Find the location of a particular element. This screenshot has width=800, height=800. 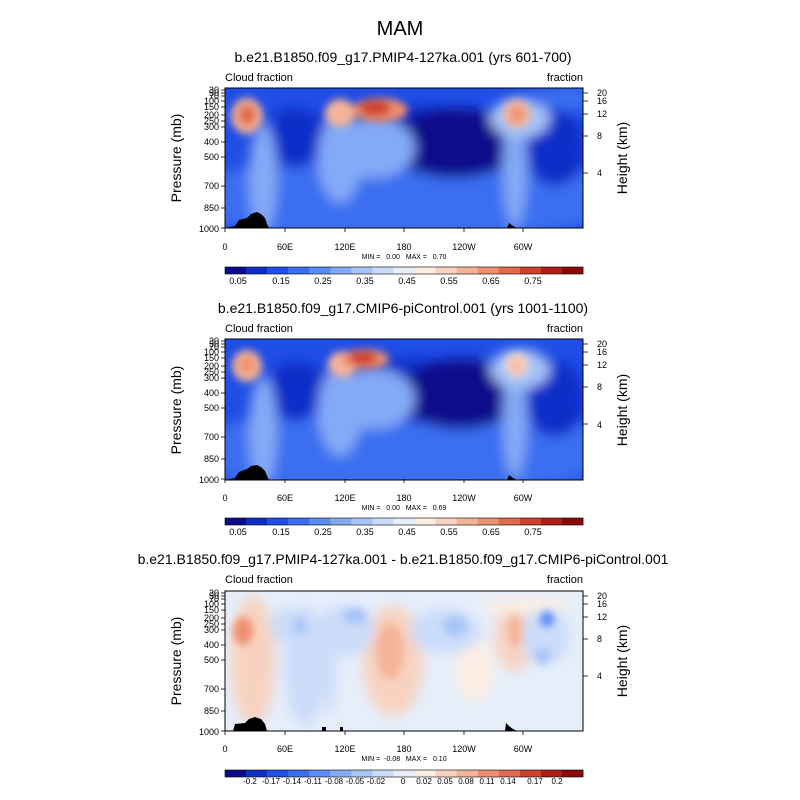

colorbar-label: -0.2 is located at coordinates (250, 781).